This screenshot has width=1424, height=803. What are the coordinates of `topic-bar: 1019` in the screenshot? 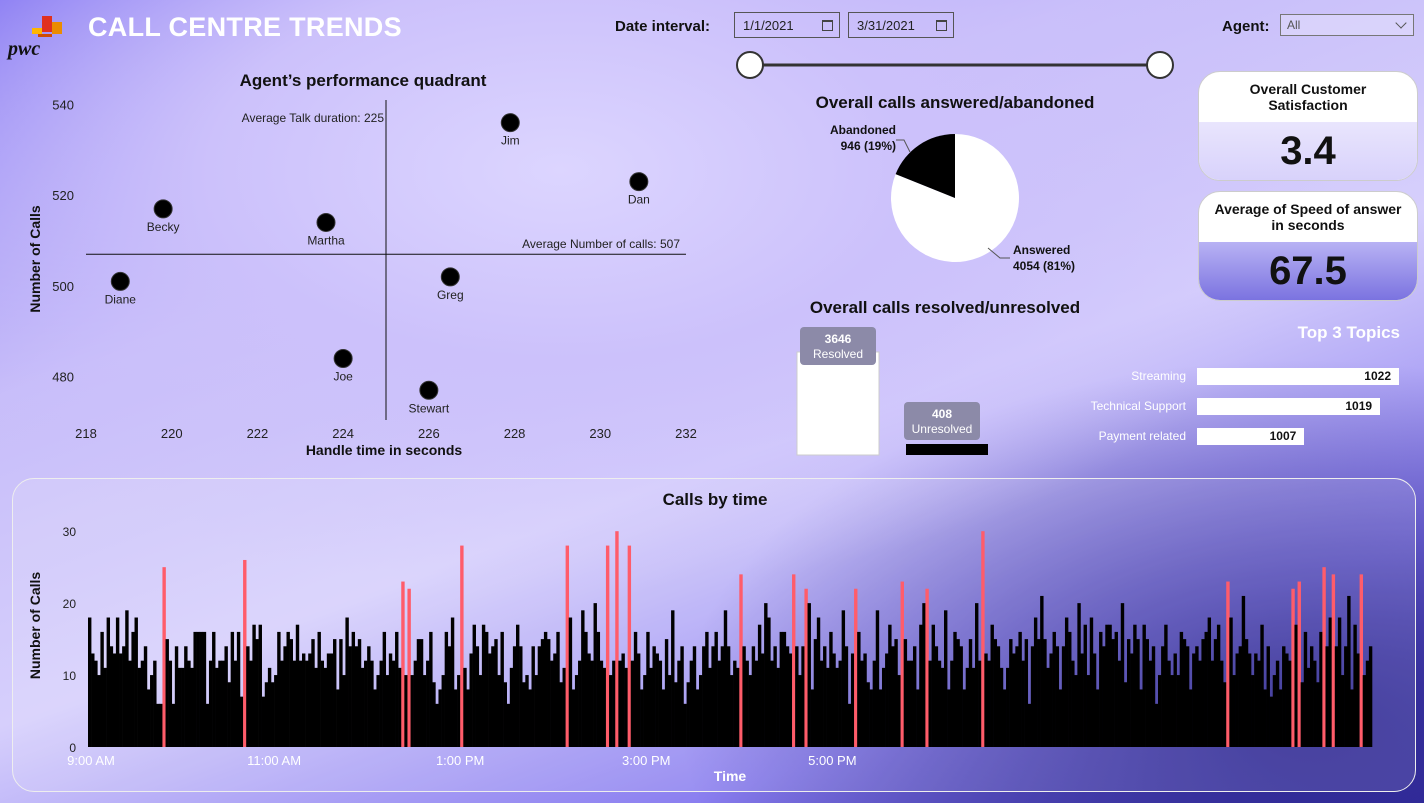 It's located at (1289, 406).